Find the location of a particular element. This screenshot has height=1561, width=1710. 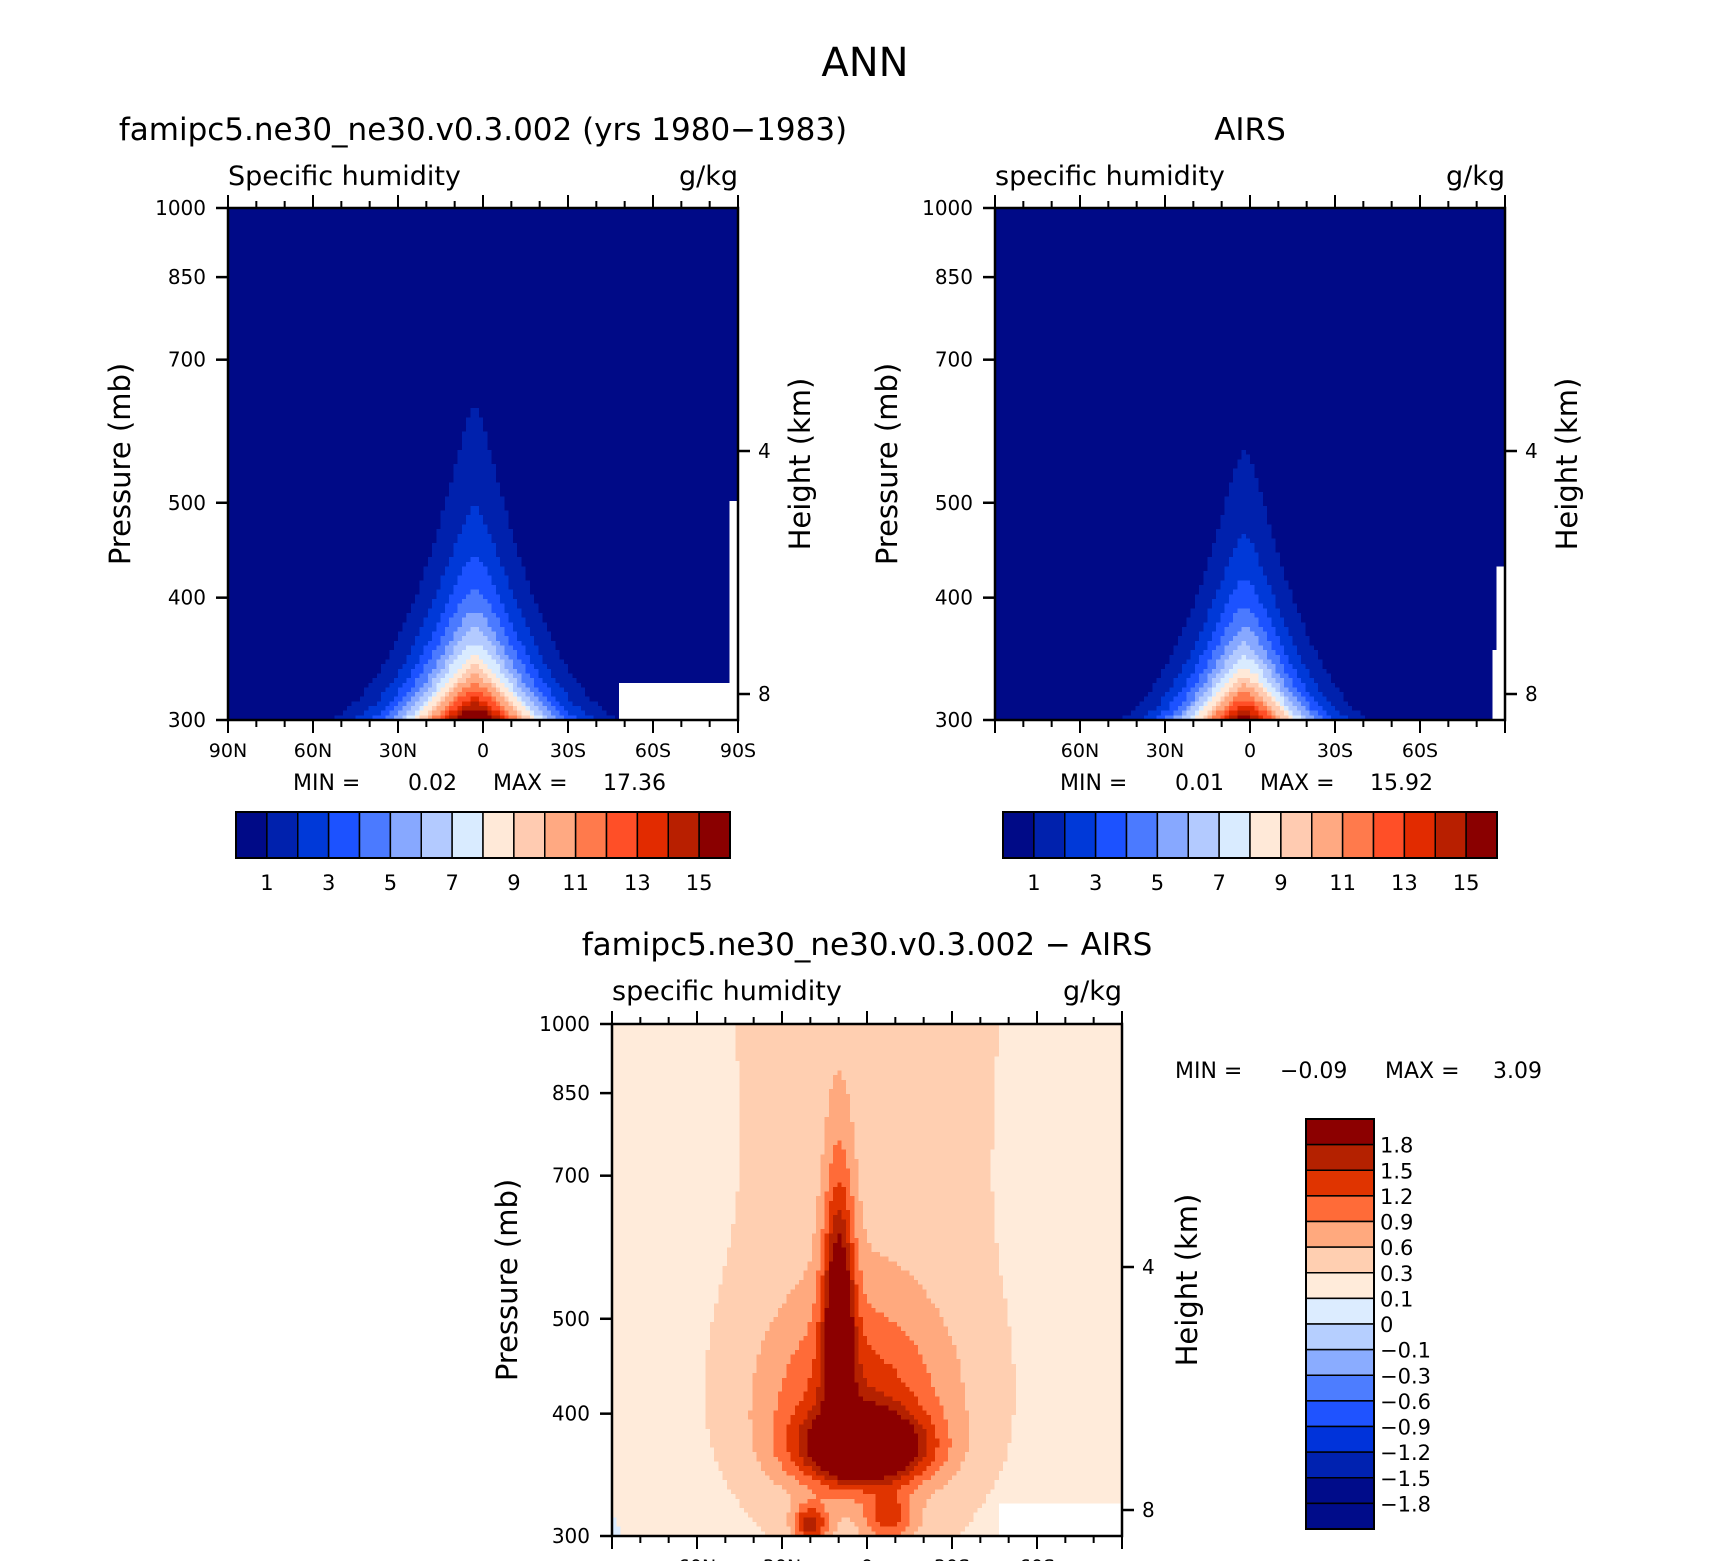

model-x-tick-label: 0 is located at coordinates (483, 751).